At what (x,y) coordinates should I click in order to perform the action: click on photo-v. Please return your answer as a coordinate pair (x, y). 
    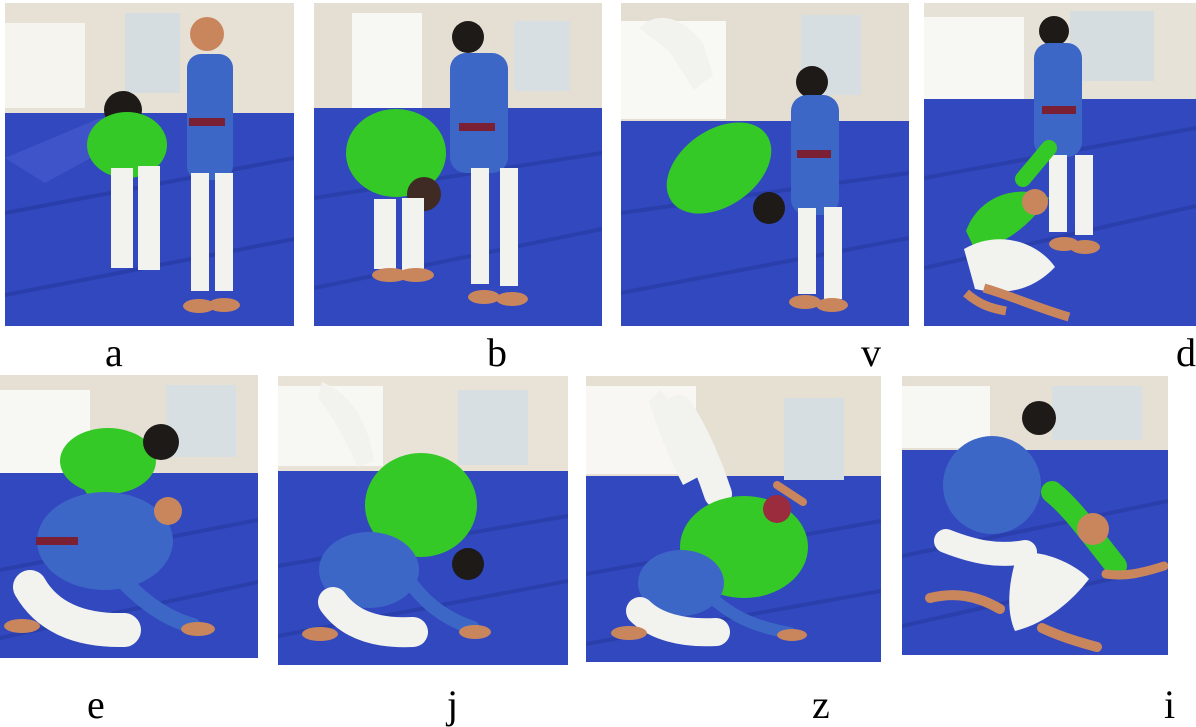
    Looking at the image, I should click on (765, 164).